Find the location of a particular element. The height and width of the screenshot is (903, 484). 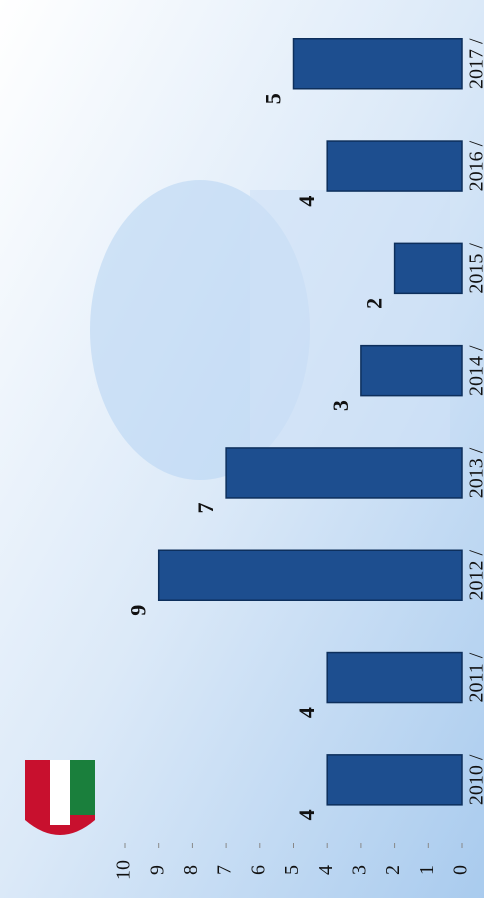

y-tick-label: 4 is located at coordinates (326, 870).